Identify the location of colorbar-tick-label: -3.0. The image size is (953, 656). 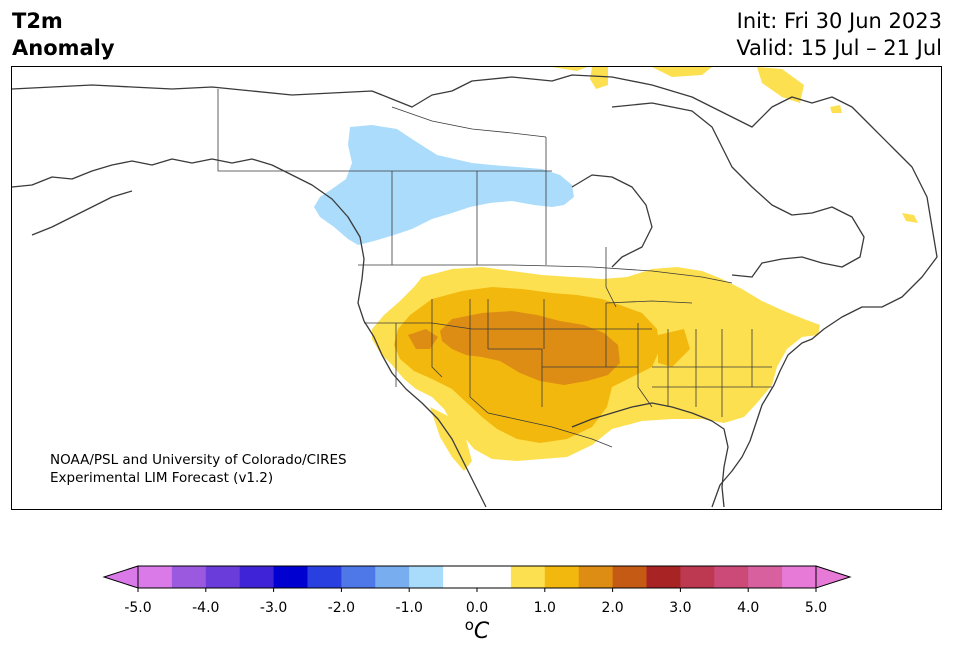
(273, 608).